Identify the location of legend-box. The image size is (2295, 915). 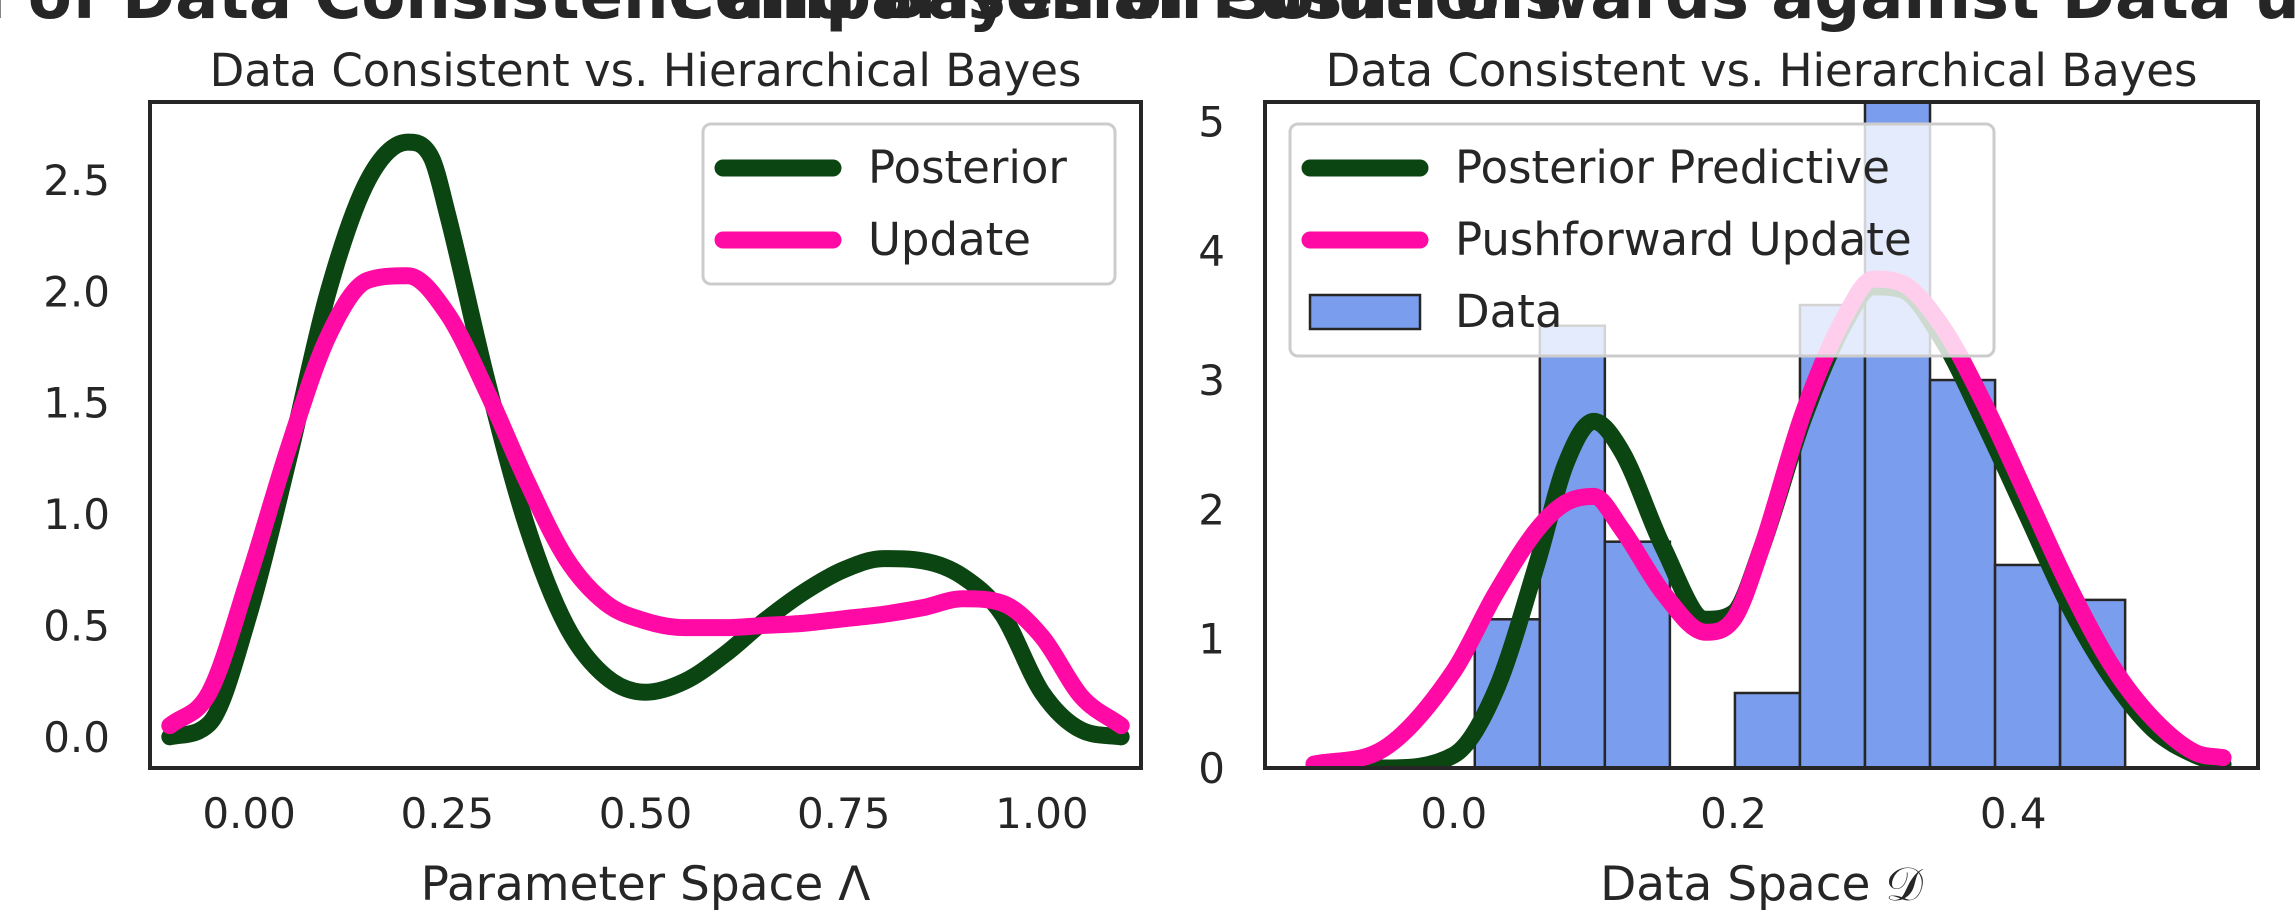
(1642, 240).